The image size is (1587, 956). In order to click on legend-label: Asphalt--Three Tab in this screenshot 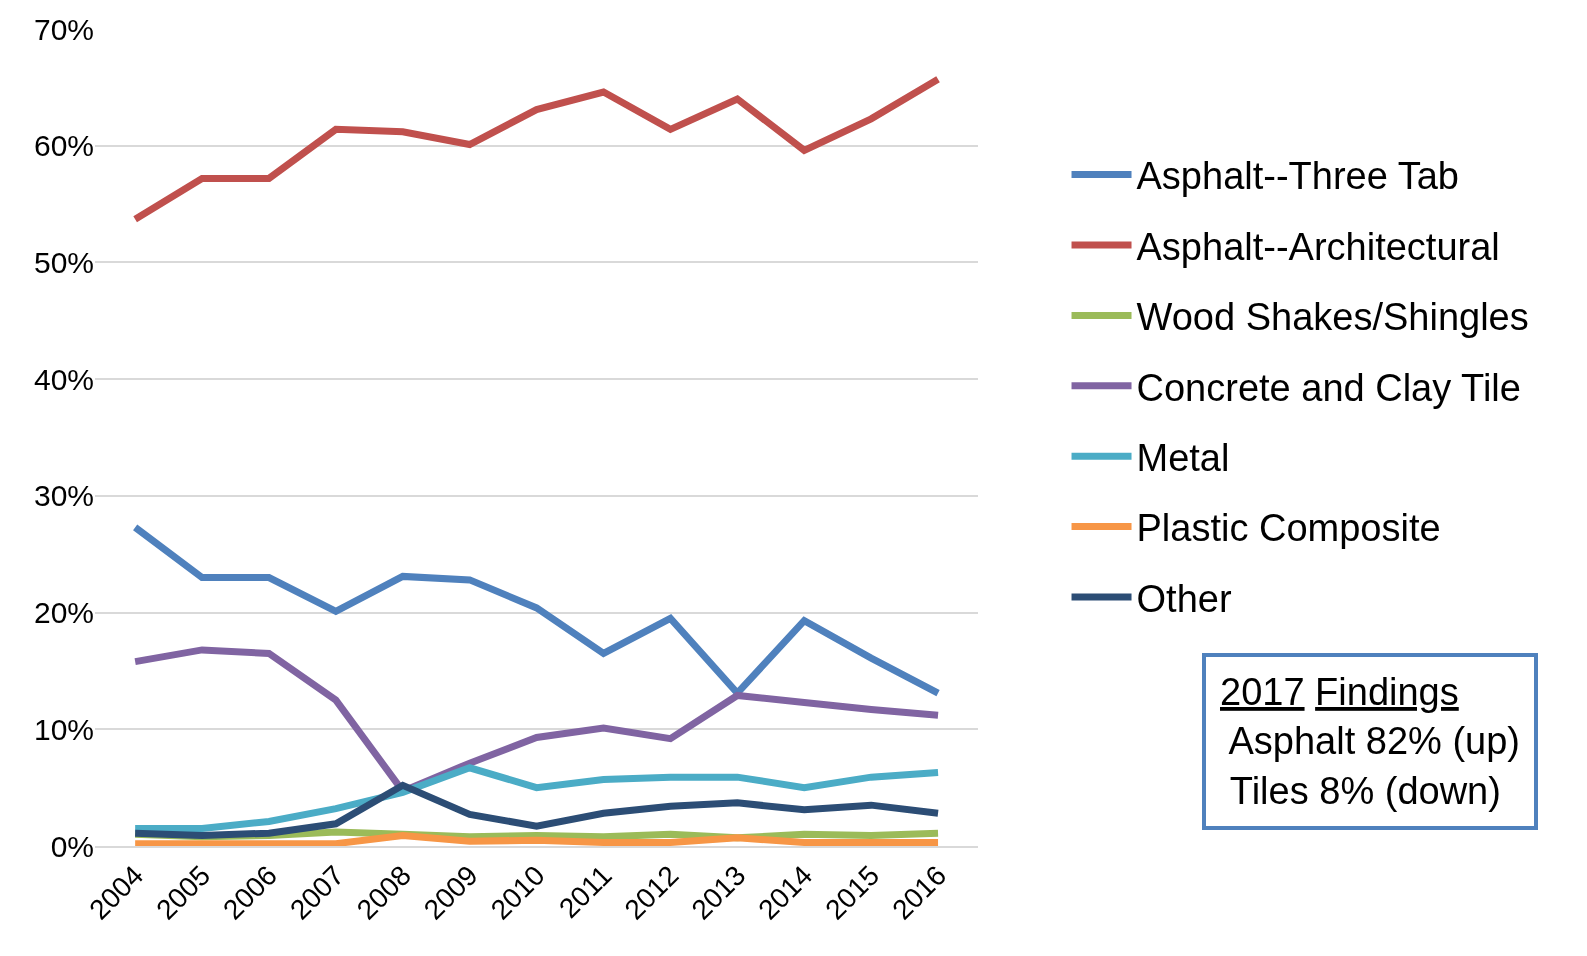, I will do `click(1297, 176)`.